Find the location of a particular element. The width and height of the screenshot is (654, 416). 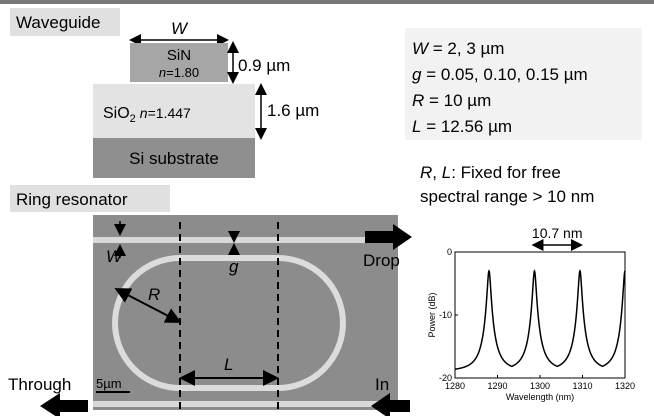

x-tick-label: 1300 is located at coordinates (540, 386).